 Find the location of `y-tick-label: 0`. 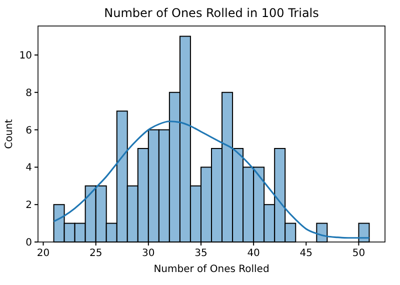

y-tick-label: 0 is located at coordinates (29, 243).